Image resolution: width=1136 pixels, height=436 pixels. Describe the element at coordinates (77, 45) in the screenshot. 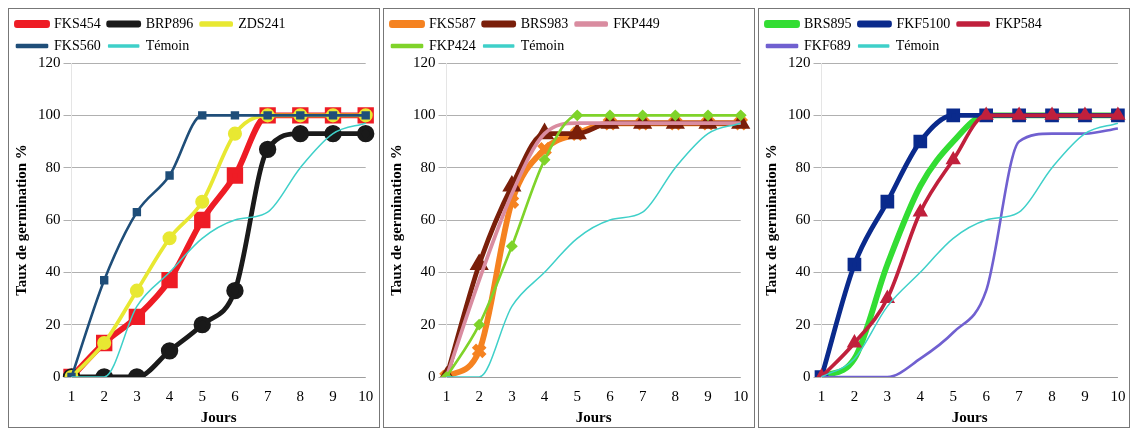

I see `legend-label: FKS560` at that location.